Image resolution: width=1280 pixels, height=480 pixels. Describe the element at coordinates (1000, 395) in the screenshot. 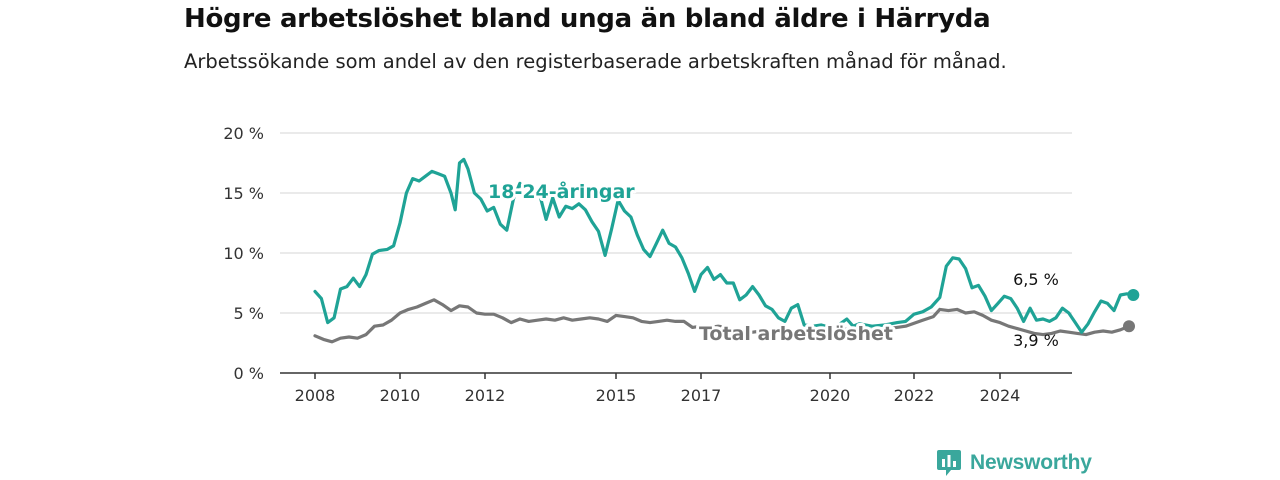

I see `x-tick-label: 2024` at that location.